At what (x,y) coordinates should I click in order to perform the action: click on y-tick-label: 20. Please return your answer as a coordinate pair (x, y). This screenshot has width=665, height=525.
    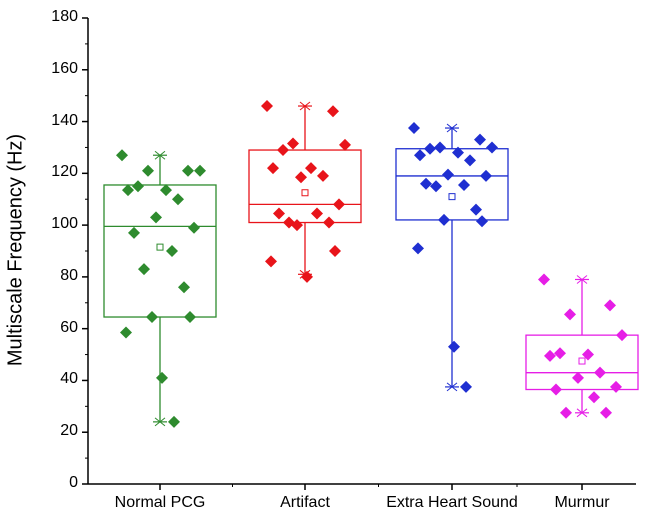
    Looking at the image, I should click on (69, 431).